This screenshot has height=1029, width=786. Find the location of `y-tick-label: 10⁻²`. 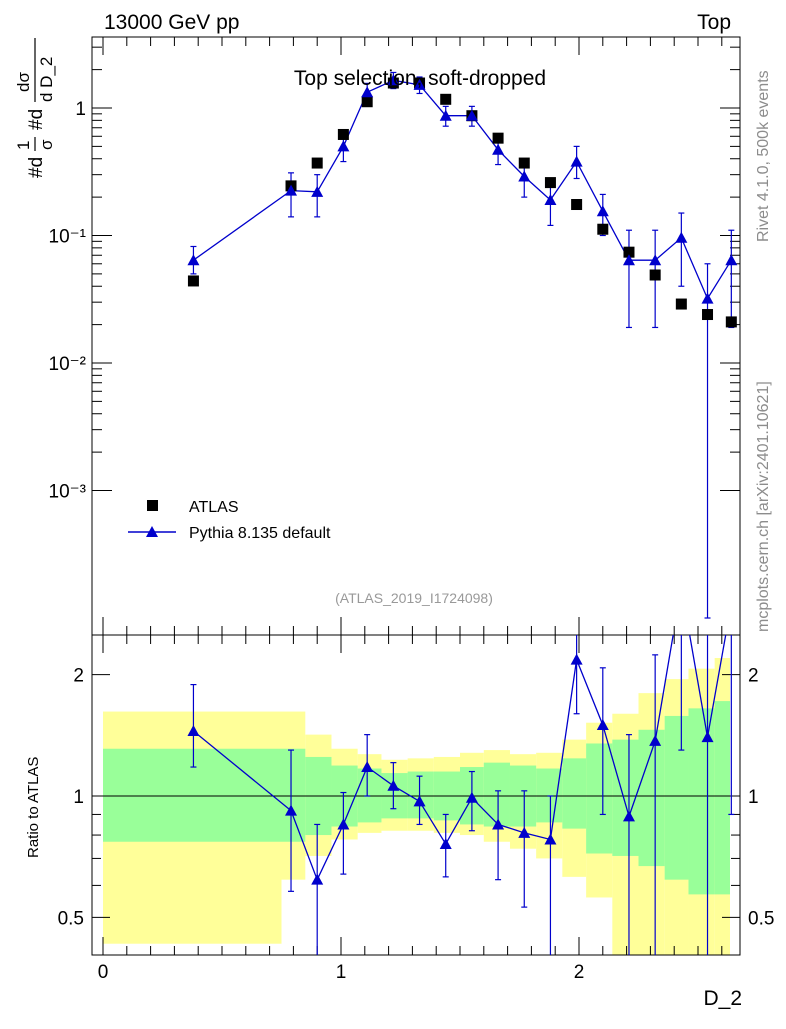

y-tick-label: 10⁻² is located at coordinates (68, 364).